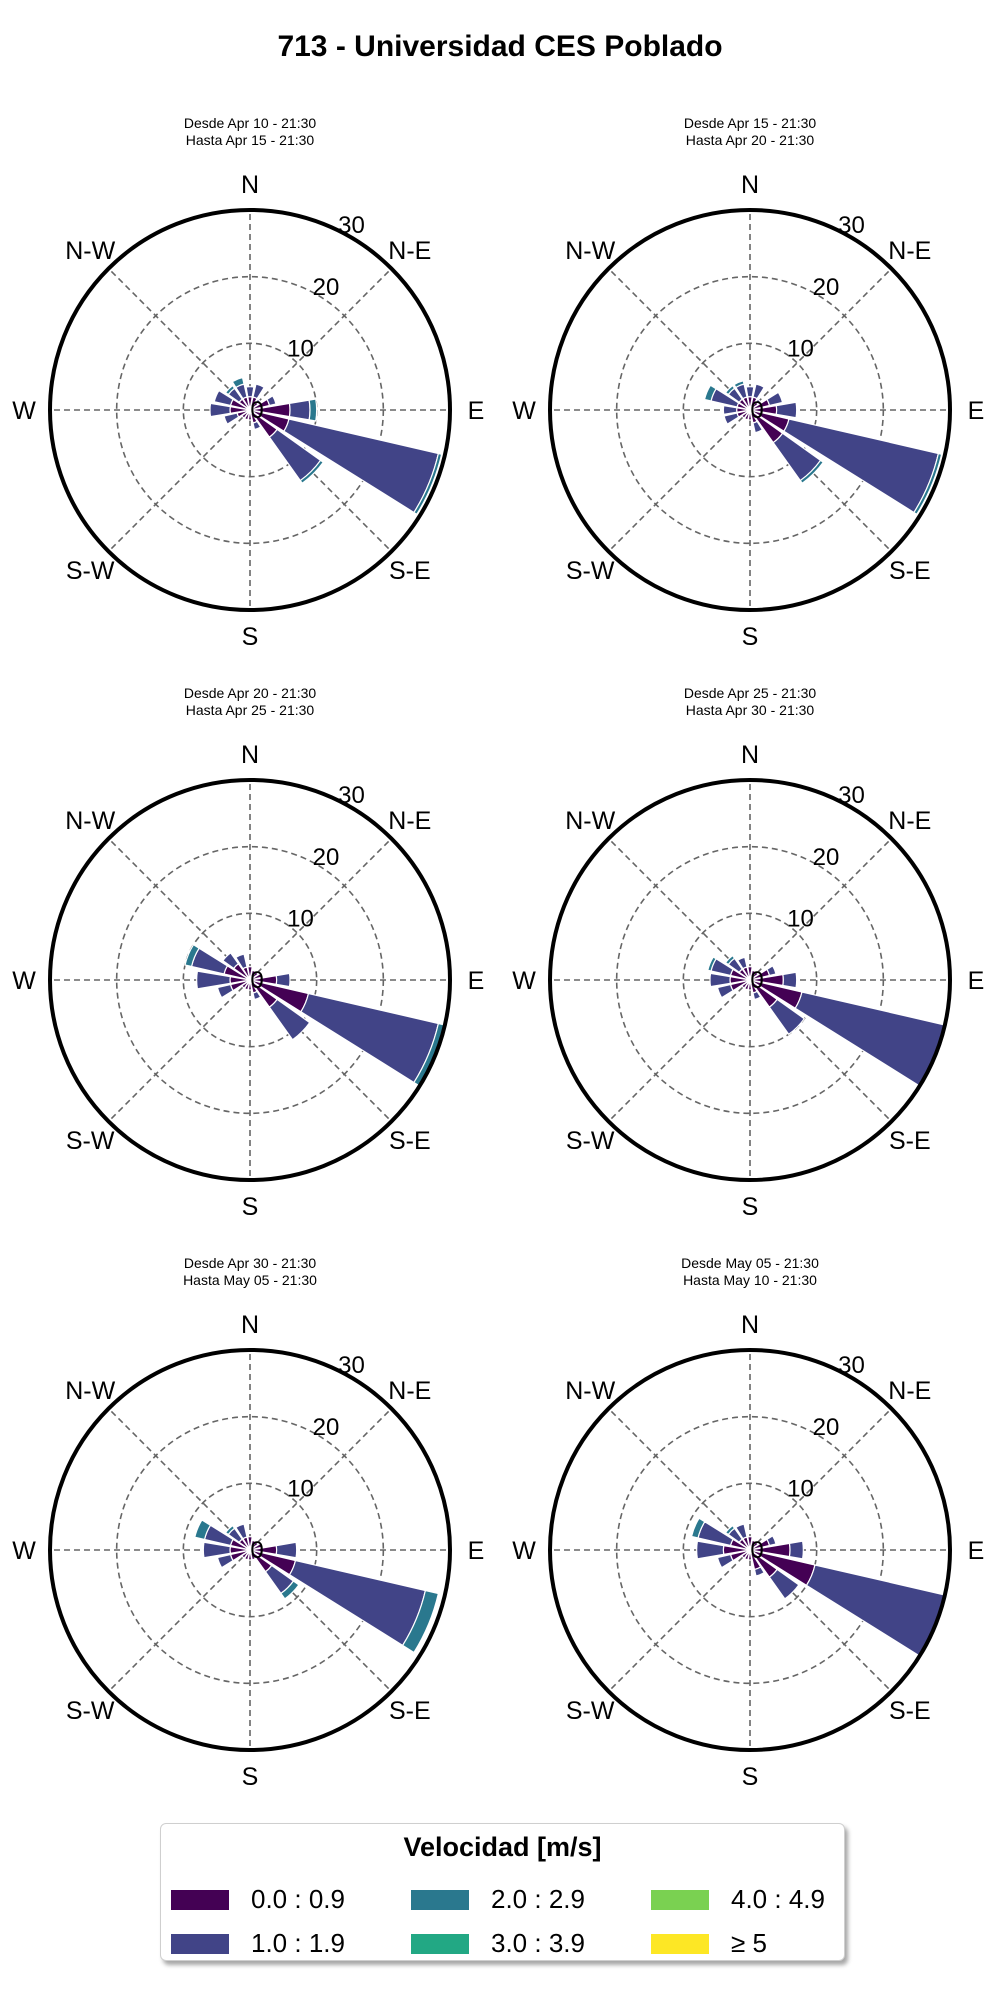  I want to click on direction-label: S, so click(250, 1207).